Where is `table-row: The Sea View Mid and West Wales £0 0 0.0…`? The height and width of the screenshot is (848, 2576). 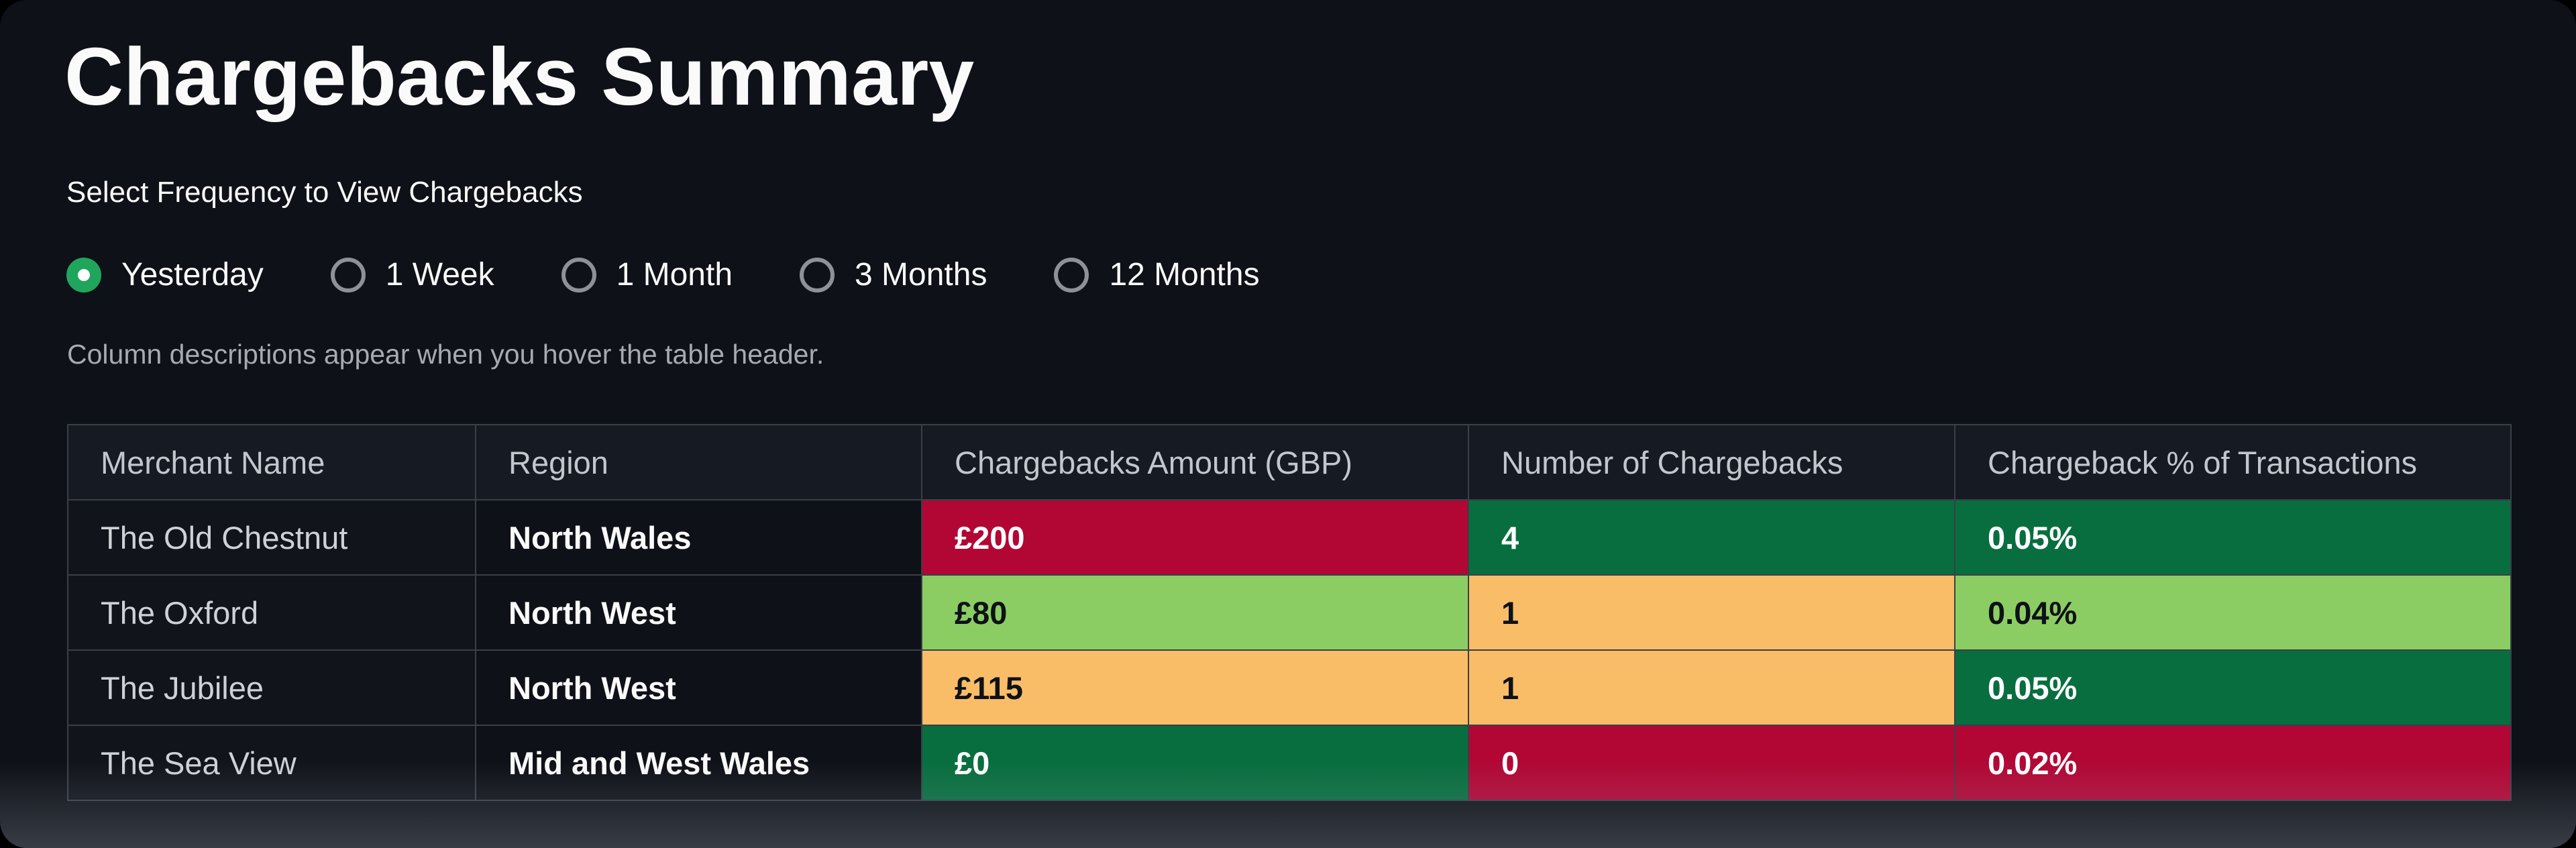
table-row: The Sea View Mid and West Wales £0 0 0.0… is located at coordinates (1289, 763).